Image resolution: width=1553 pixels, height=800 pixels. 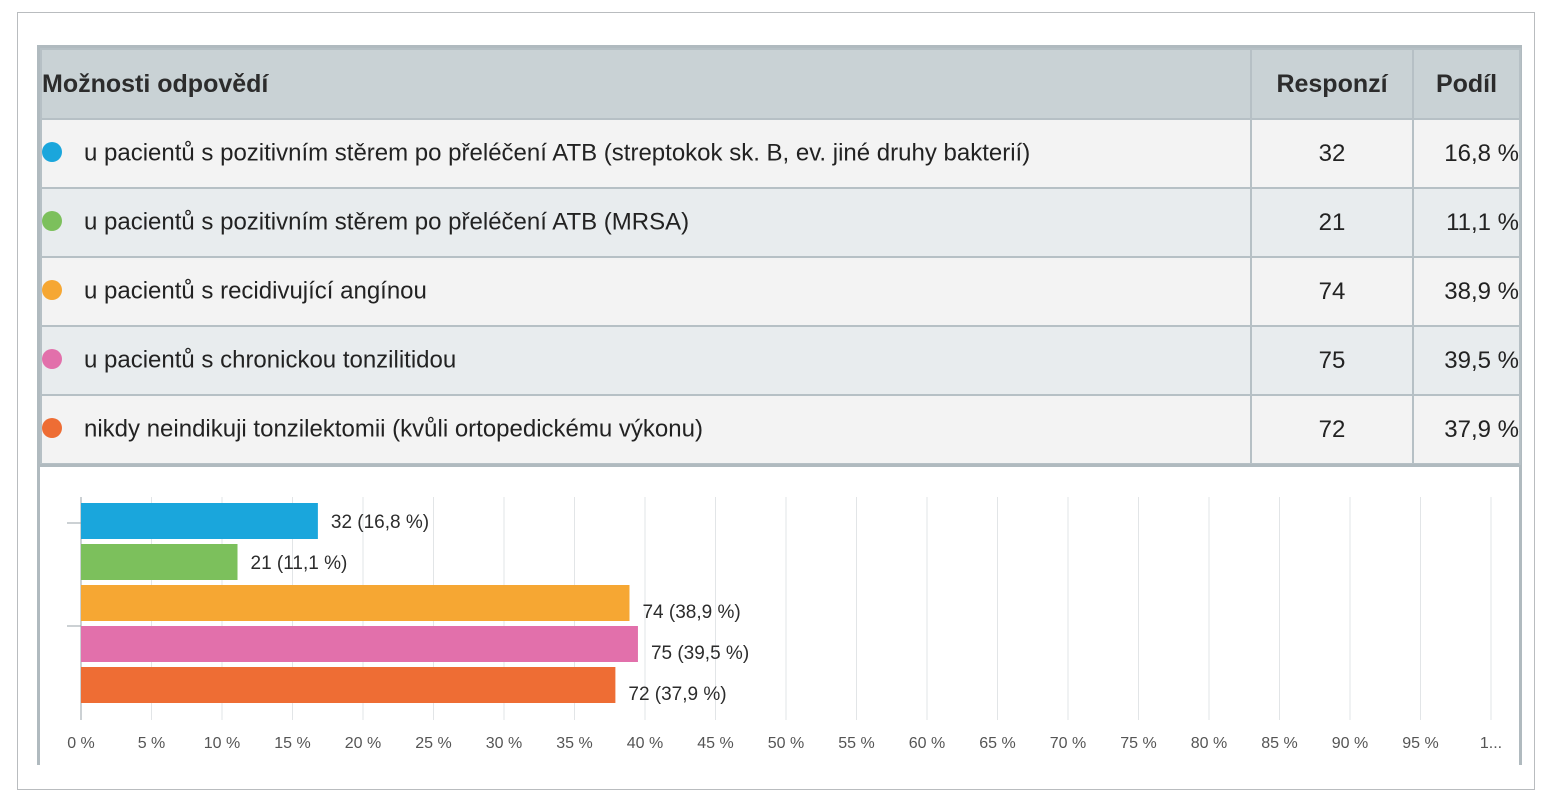 What do you see at coordinates (1332, 360) in the screenshot?
I see `responses-cell: 75` at bounding box center [1332, 360].